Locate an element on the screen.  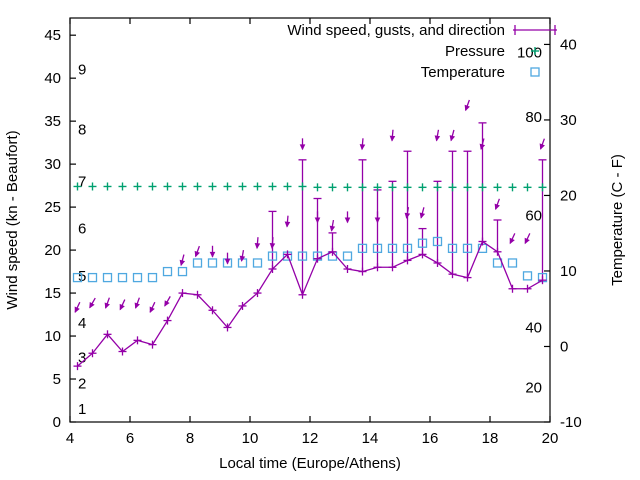
pressure-series is located at coordinates (310, 187).